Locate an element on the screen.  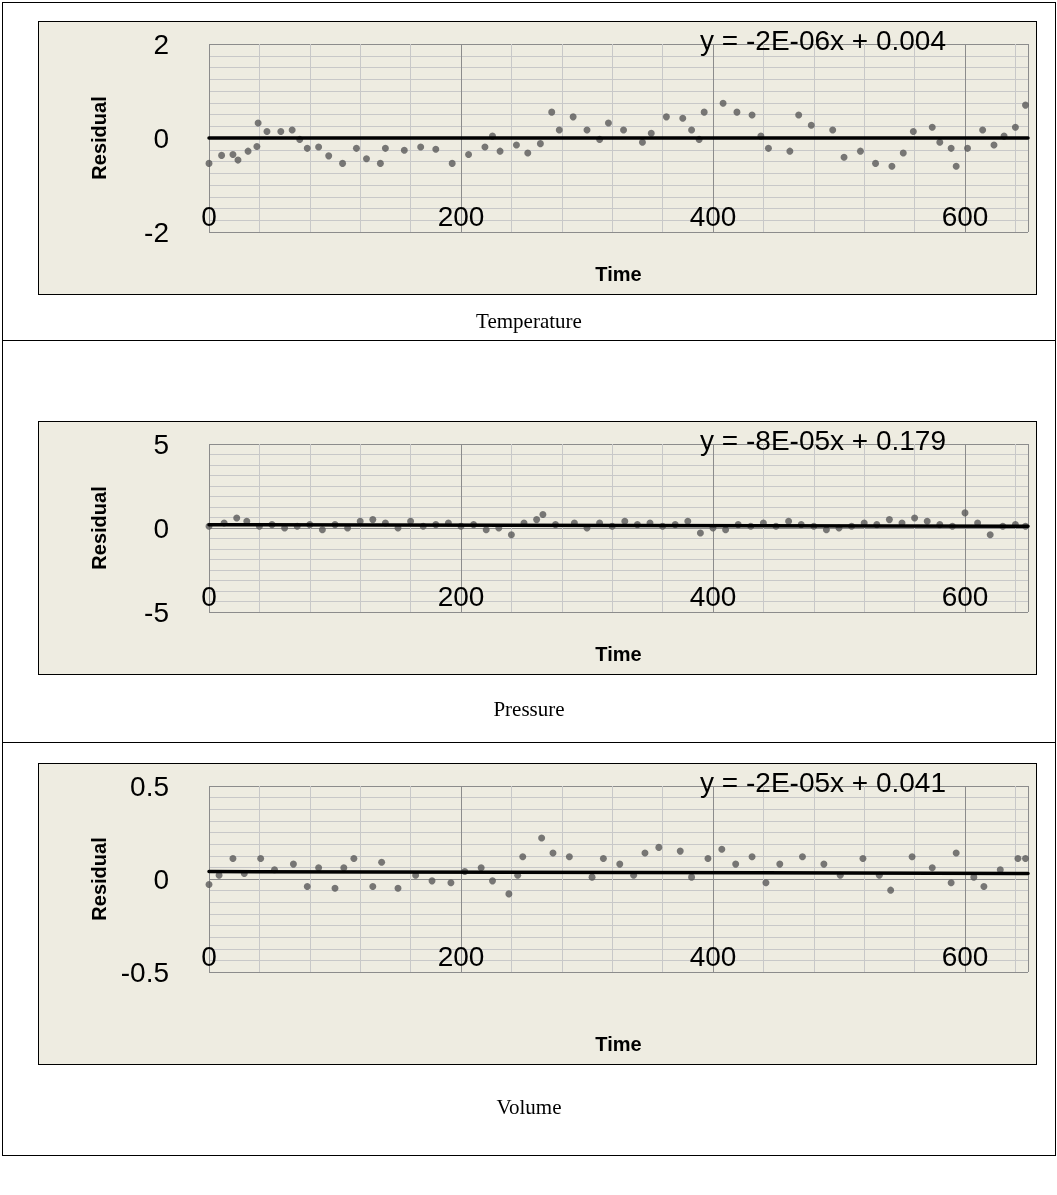
annotation: y = -2E-06x + 0.004 is located at coordinates (823, 40).